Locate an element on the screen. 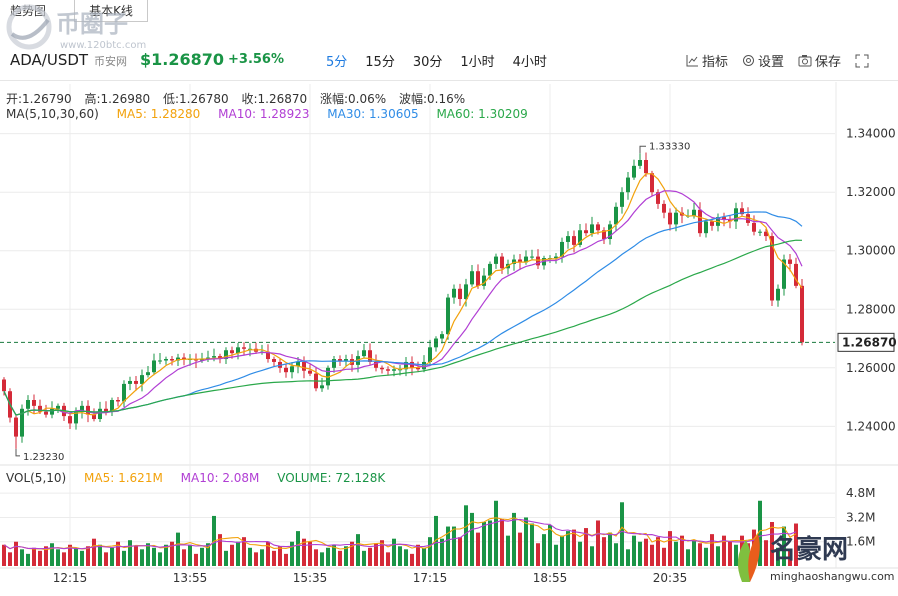  svg-text: www.120btc.com is located at coordinates (103, 45).